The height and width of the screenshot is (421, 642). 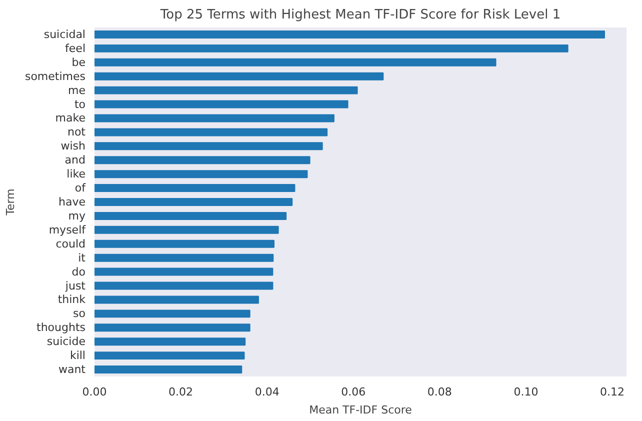 I want to click on y-tick-label: feel, so click(x=75, y=48).